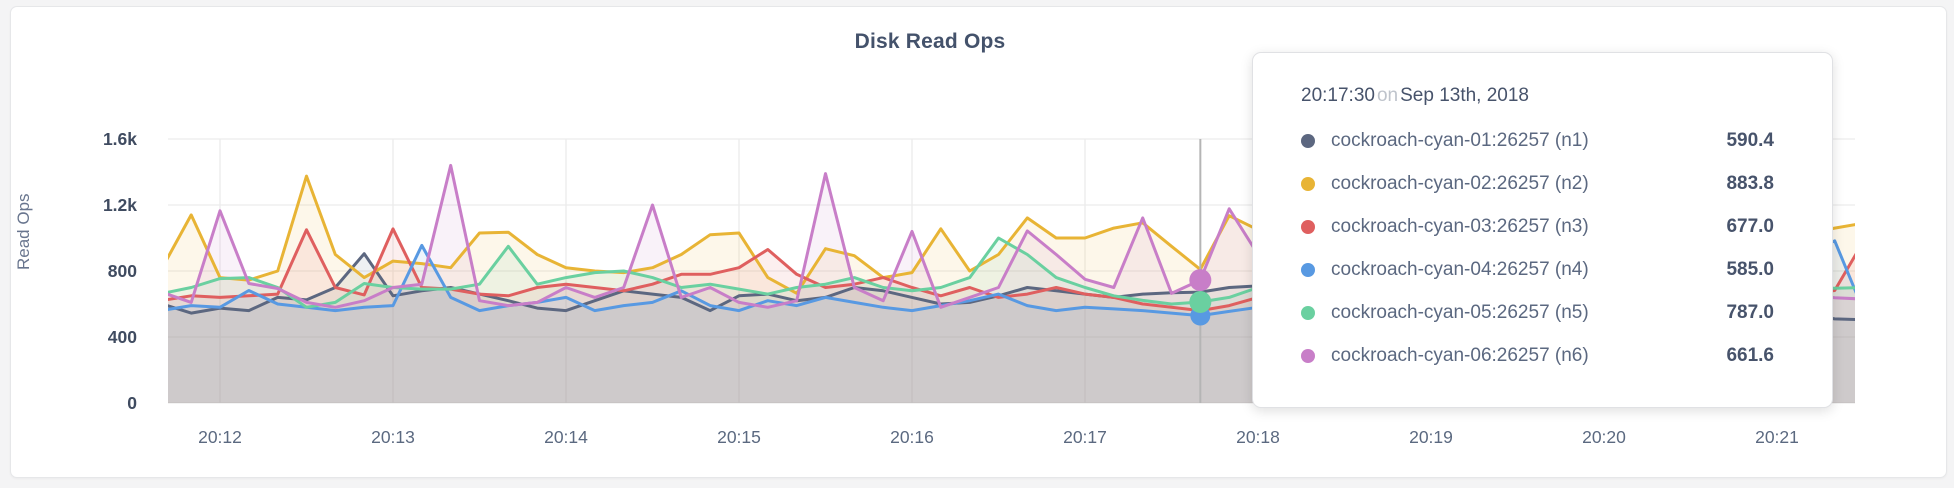 Image resolution: width=1954 pixels, height=488 pixels. What do you see at coordinates (912, 437) in the screenshot?
I see `x-tick-label: 20:16` at bounding box center [912, 437].